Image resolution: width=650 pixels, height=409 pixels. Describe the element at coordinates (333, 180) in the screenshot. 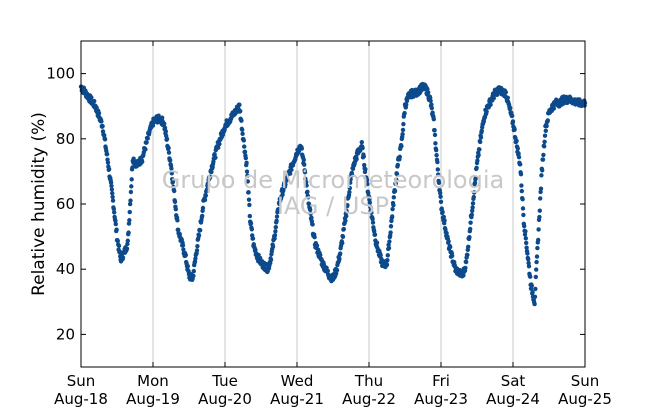

I see `watermark-line-1: Grupo de Micrometeorologia` at that location.